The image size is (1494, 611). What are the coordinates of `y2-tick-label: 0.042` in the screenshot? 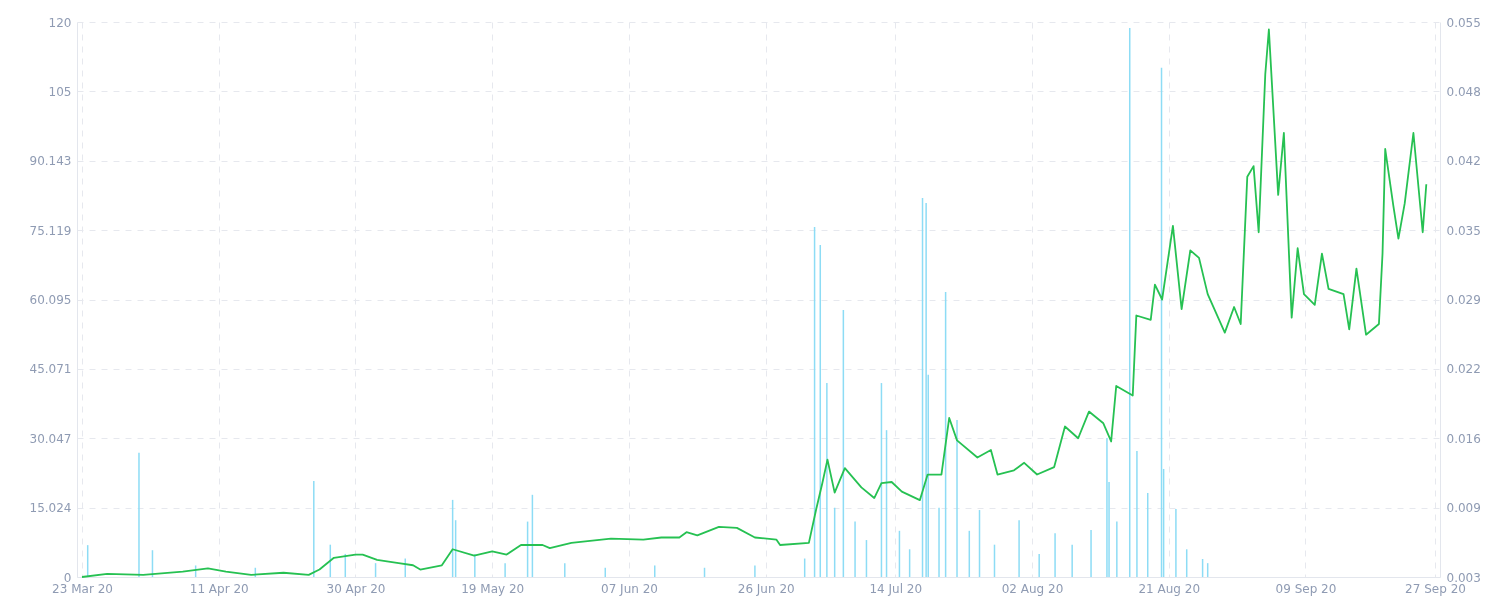 It's located at (1463, 161).